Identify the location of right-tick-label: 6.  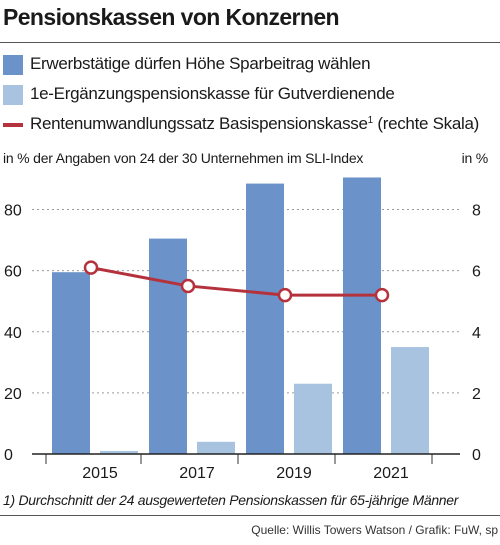
(476, 272).